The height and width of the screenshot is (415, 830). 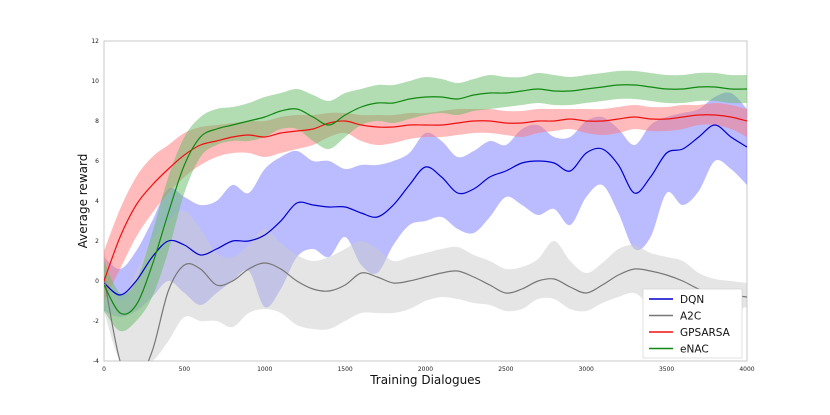 I want to click on y-tick-label: 8, so click(x=97, y=121).